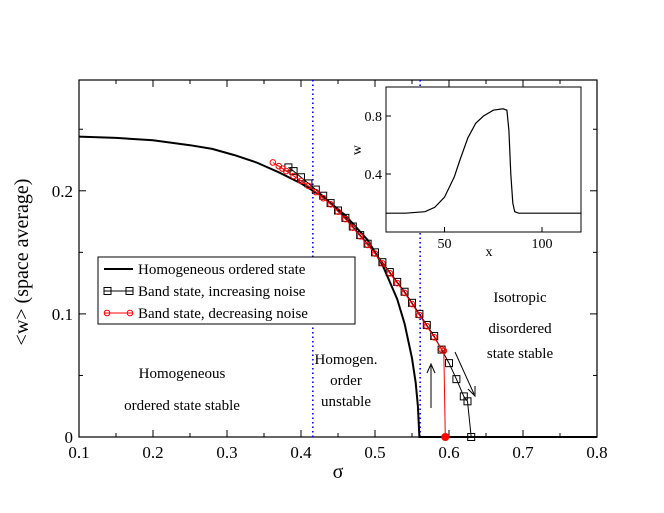  What do you see at coordinates (152, 452) in the screenshot?
I see `x-tick-label: 0.2` at bounding box center [152, 452].